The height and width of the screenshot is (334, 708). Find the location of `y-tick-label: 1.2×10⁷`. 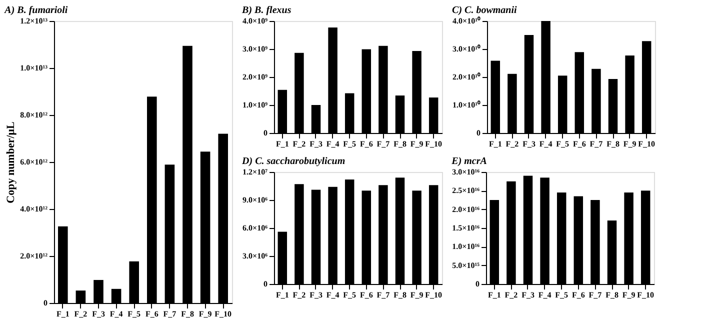

y-tick-label: 1.2×10⁷ is located at coordinates (255, 172).